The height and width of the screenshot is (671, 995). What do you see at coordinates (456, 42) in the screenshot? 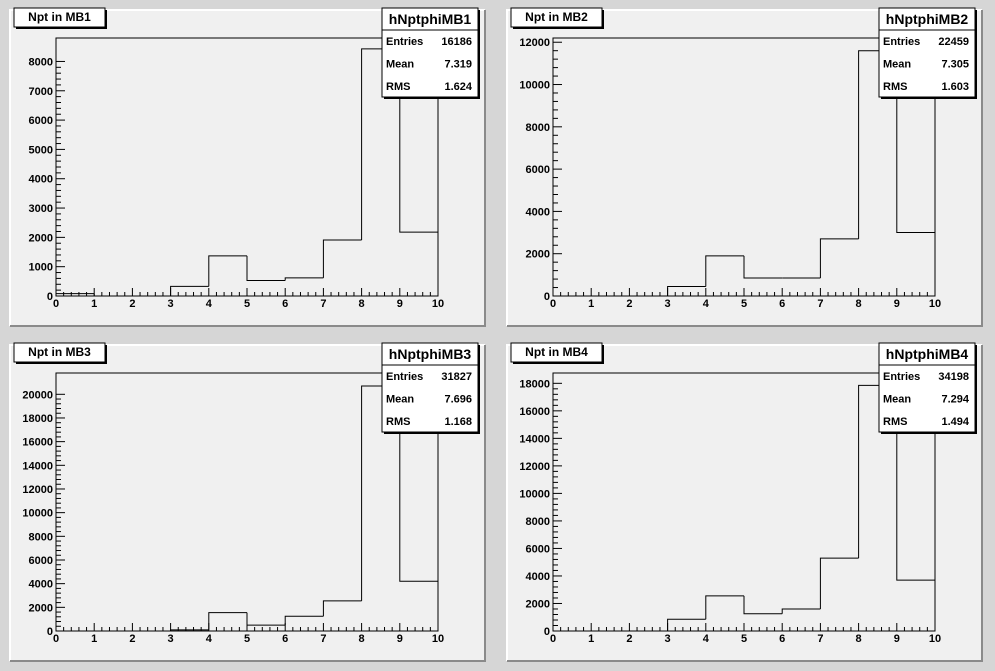
I see `stats-value: 16186` at bounding box center [456, 42].